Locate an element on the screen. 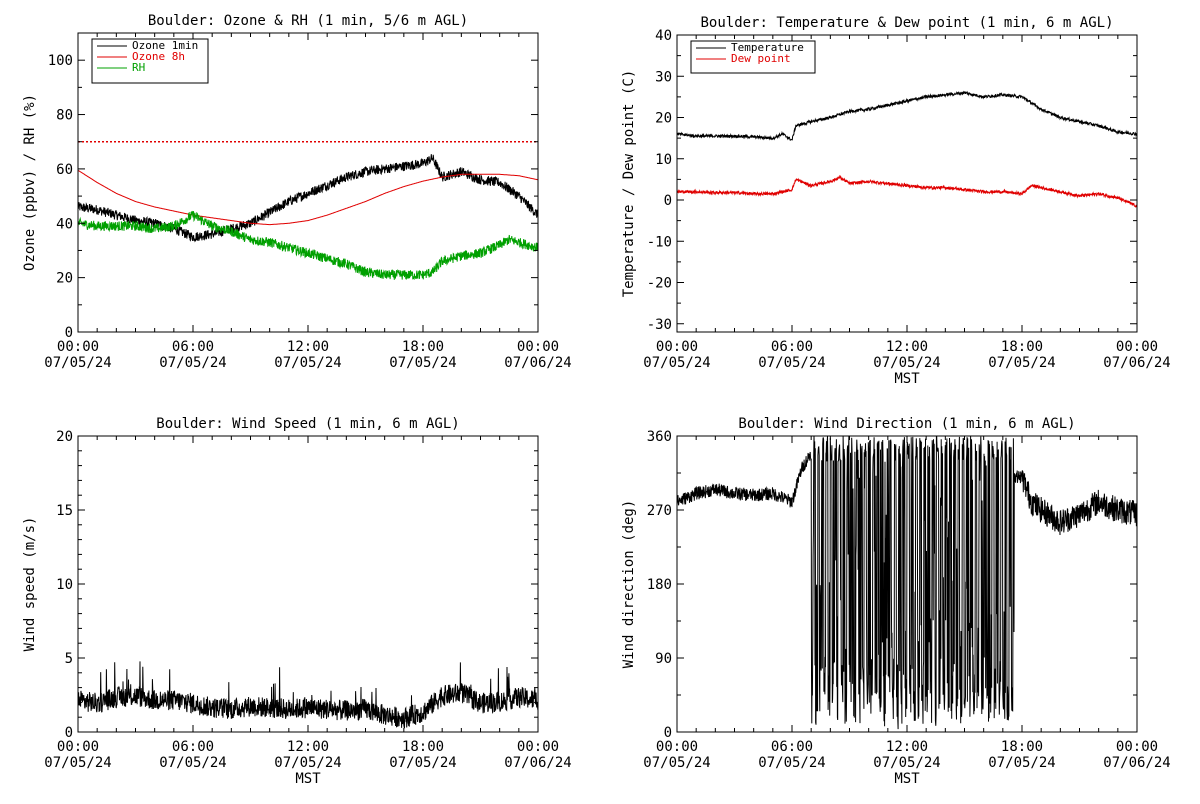 The width and height of the screenshot is (1200, 804). wind-direction-series-group is located at coordinates (907, 583).